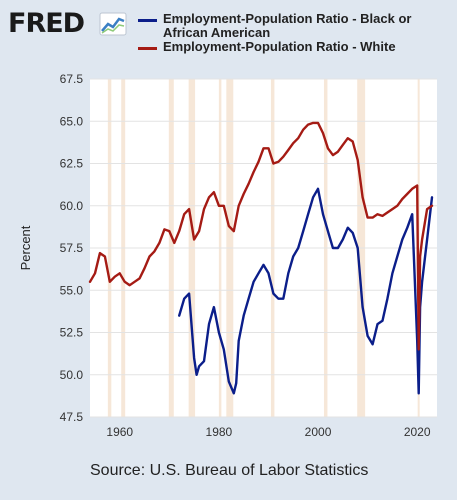 The image size is (457, 500). What do you see at coordinates (229, 470) in the screenshot?
I see `source-note: Source: U.S. Bureau of Labor Statistics` at bounding box center [229, 470].